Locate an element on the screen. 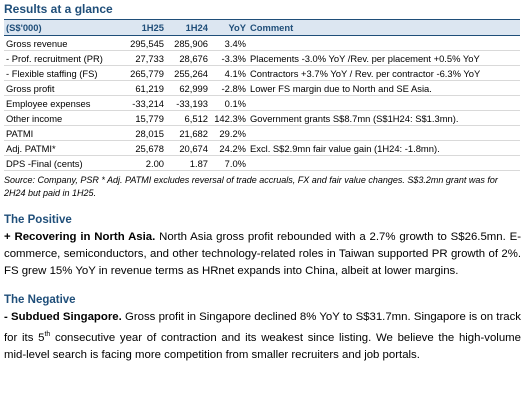 The height and width of the screenshot is (415, 525). cell: Gross revenue is located at coordinates (60, 43).